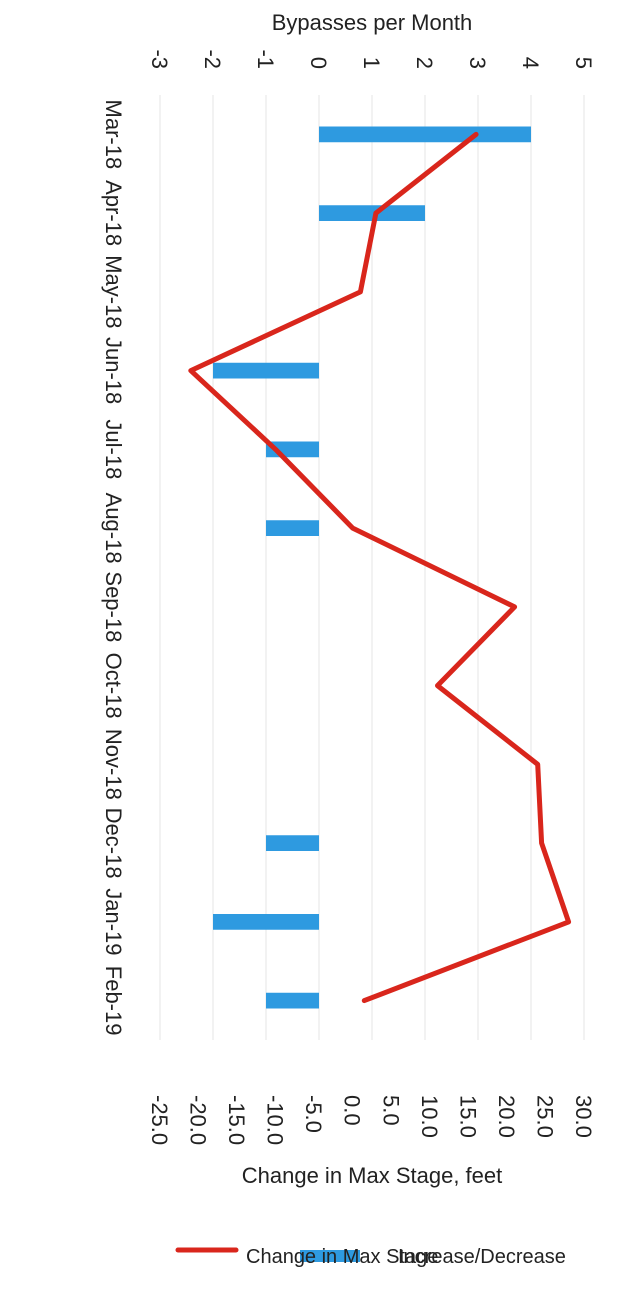 This screenshot has width=644, height=1295. I want to click on legend-label-line: Change in Max Stage, so click(342, 1257).